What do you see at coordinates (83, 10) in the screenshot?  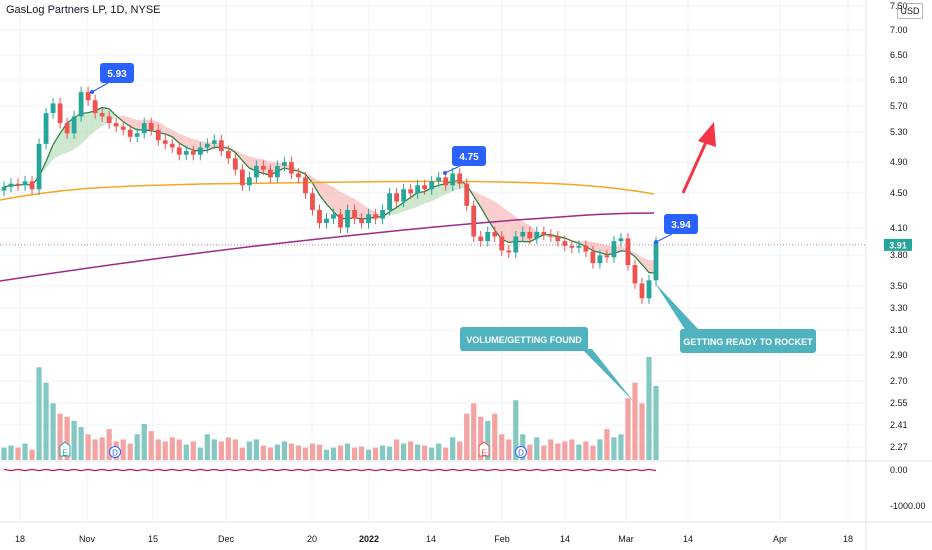 I see `symbol-title: GasLog Partners LP, 1D, NYSE` at bounding box center [83, 10].